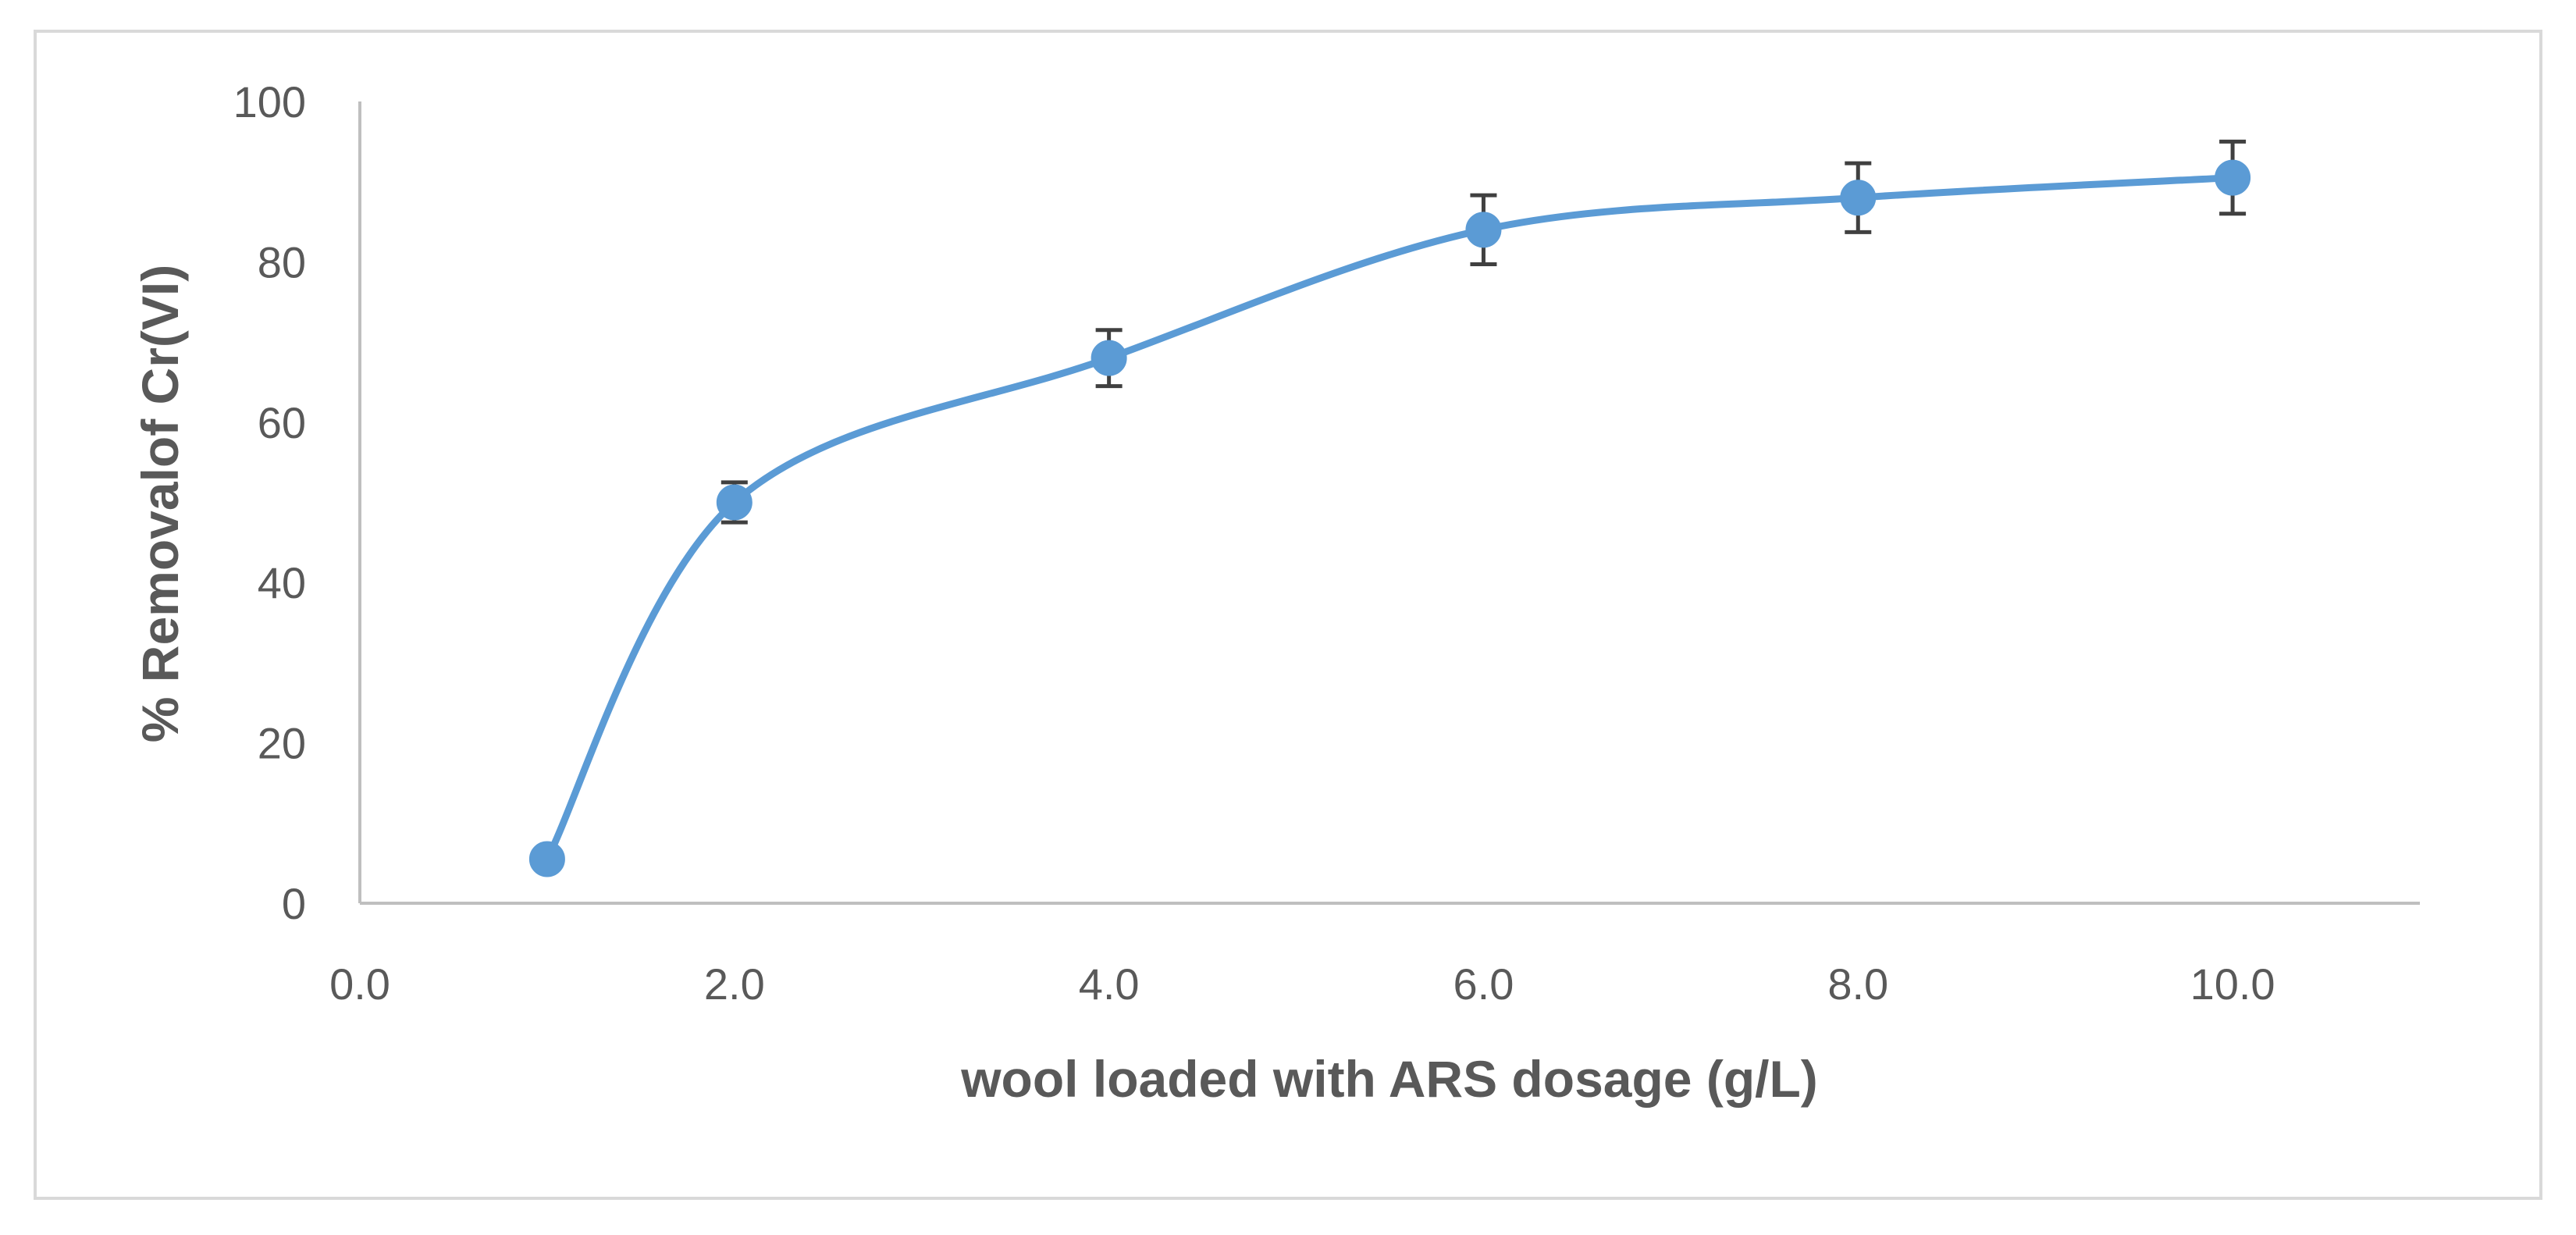 The image size is (2576, 1235). What do you see at coordinates (1389, 1079) in the screenshot?
I see `x-axis-title: wool loaded with ARS dosage (g/L)` at bounding box center [1389, 1079].